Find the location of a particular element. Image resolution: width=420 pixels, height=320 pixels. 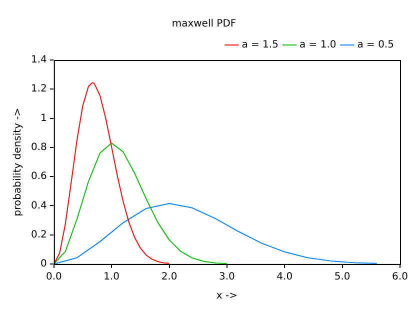

legend-label: a = 0.5 is located at coordinates (375, 45).